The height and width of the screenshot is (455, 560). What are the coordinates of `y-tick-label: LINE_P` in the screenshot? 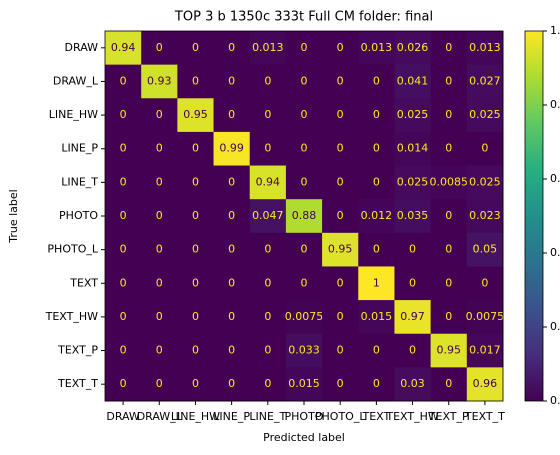 It's located at (79, 148).